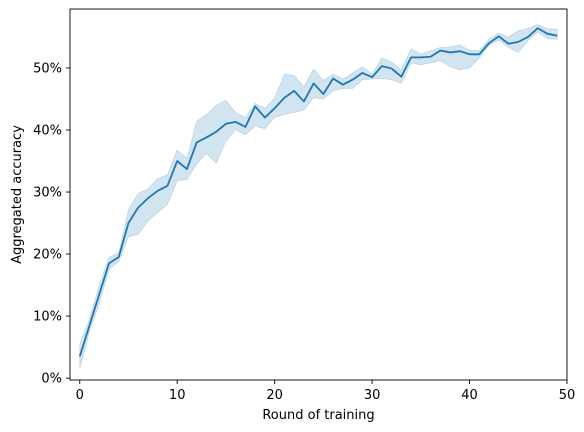 The width and height of the screenshot is (584, 432). Describe the element at coordinates (274, 395) in the screenshot. I see `x-tick-label: 20` at that location.